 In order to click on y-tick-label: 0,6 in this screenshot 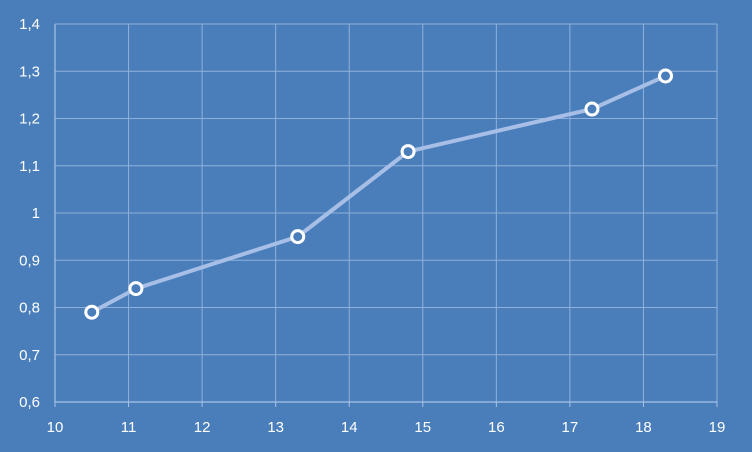, I will do `click(29, 402)`.